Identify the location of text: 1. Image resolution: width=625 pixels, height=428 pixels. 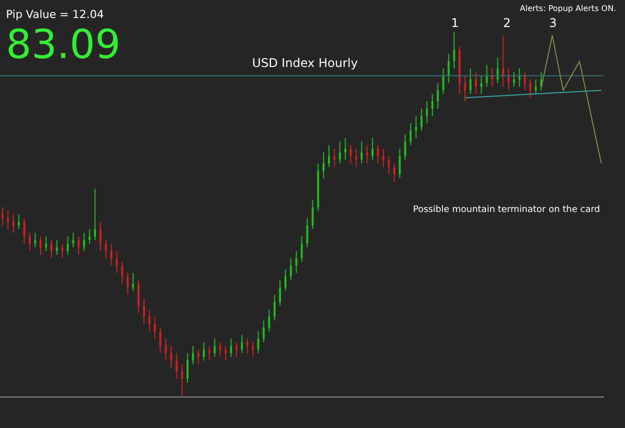
(455, 23).